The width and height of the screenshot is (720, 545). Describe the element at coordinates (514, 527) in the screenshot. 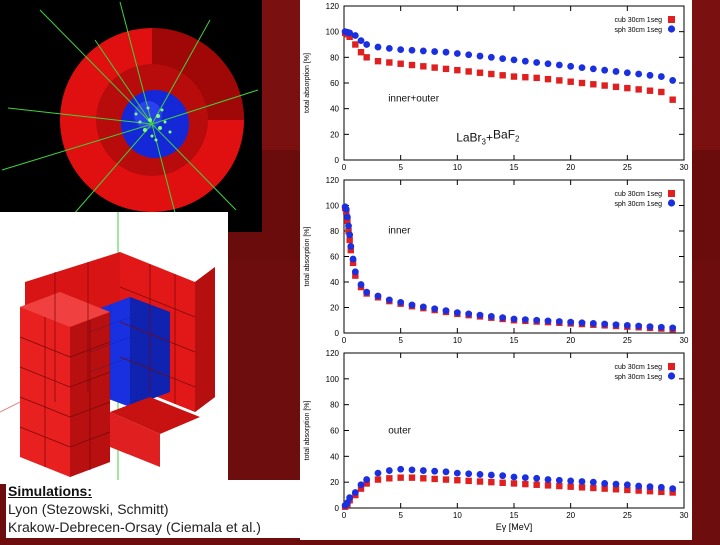

I see `x-axis-label: Eγ [MeV]` at that location.